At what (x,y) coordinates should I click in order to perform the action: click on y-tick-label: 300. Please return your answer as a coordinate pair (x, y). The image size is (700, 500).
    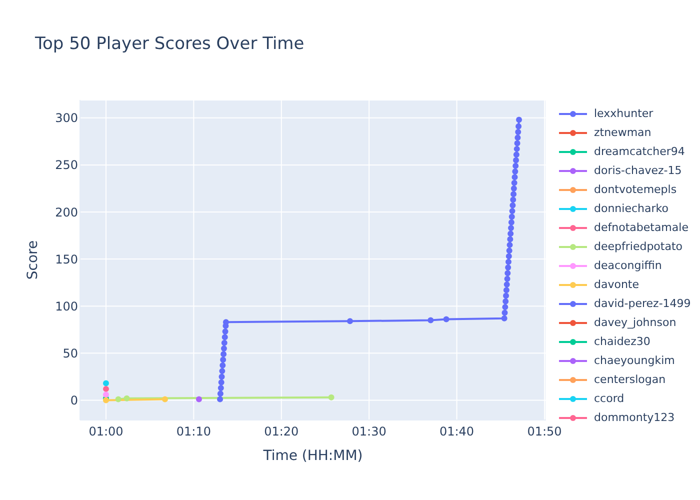
    Looking at the image, I should click on (66, 118).